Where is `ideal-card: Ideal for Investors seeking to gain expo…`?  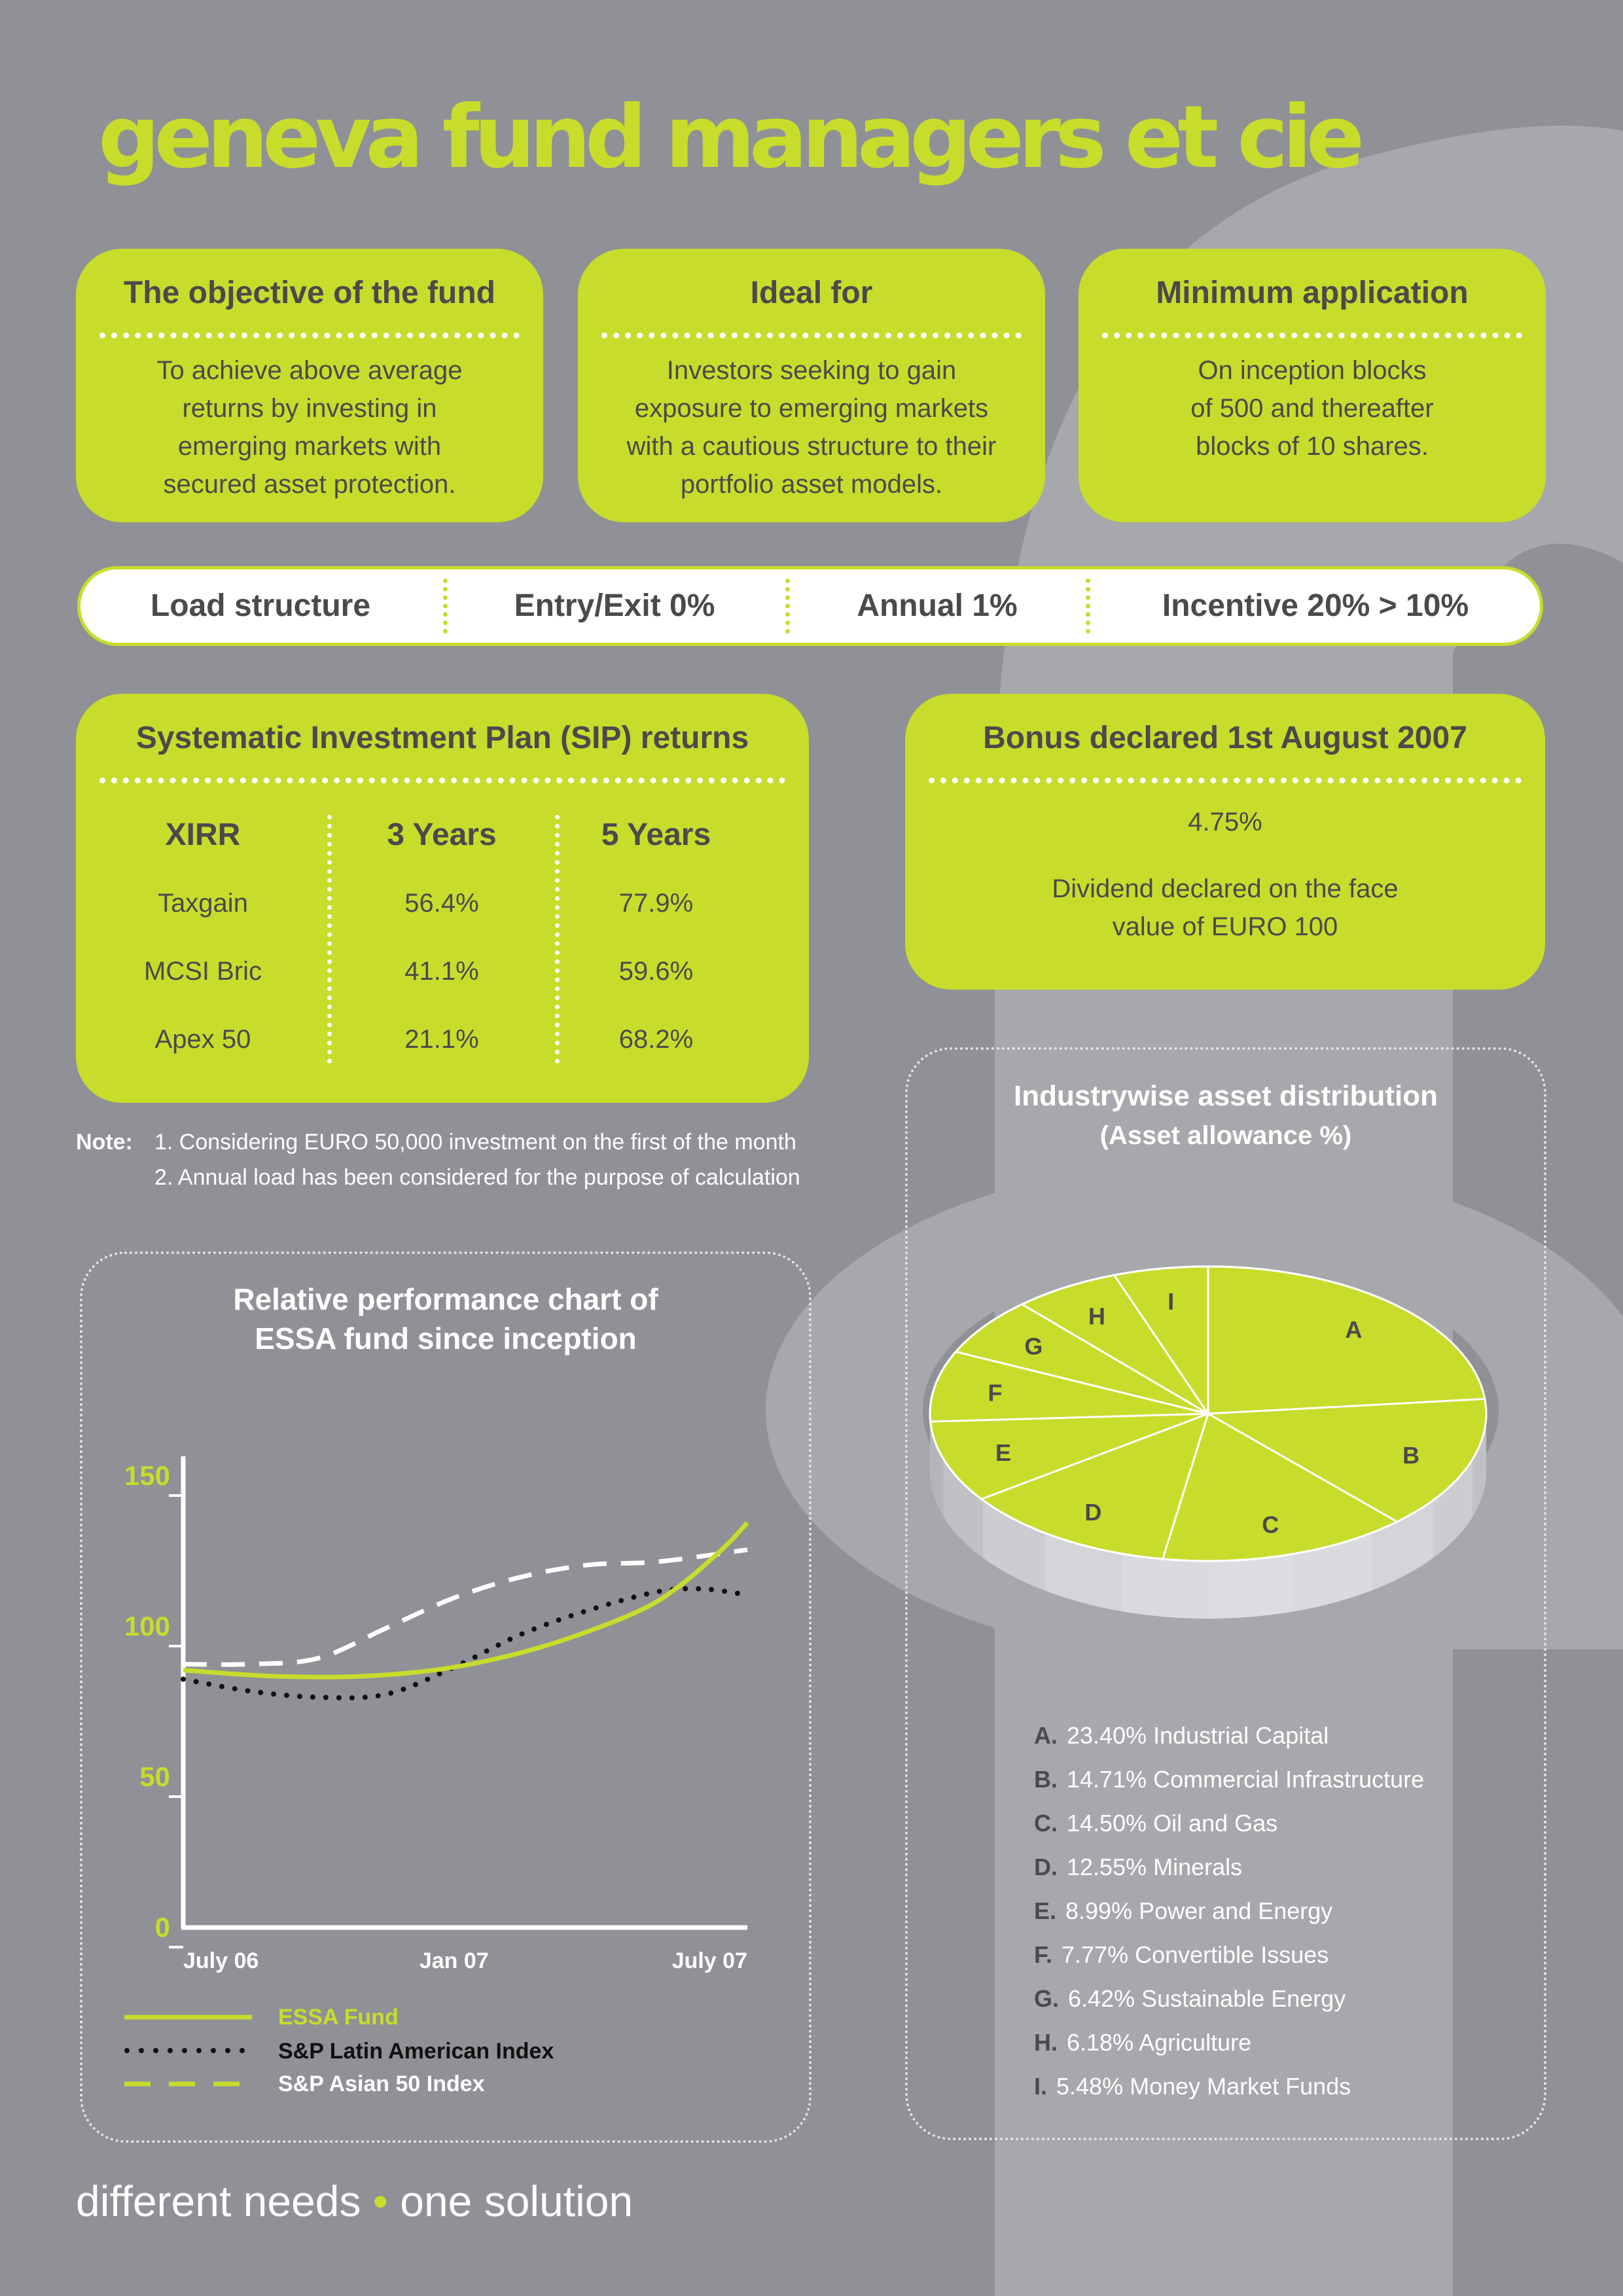
ideal-card: Ideal for Investors seeking to gain expo… is located at coordinates (811, 385).